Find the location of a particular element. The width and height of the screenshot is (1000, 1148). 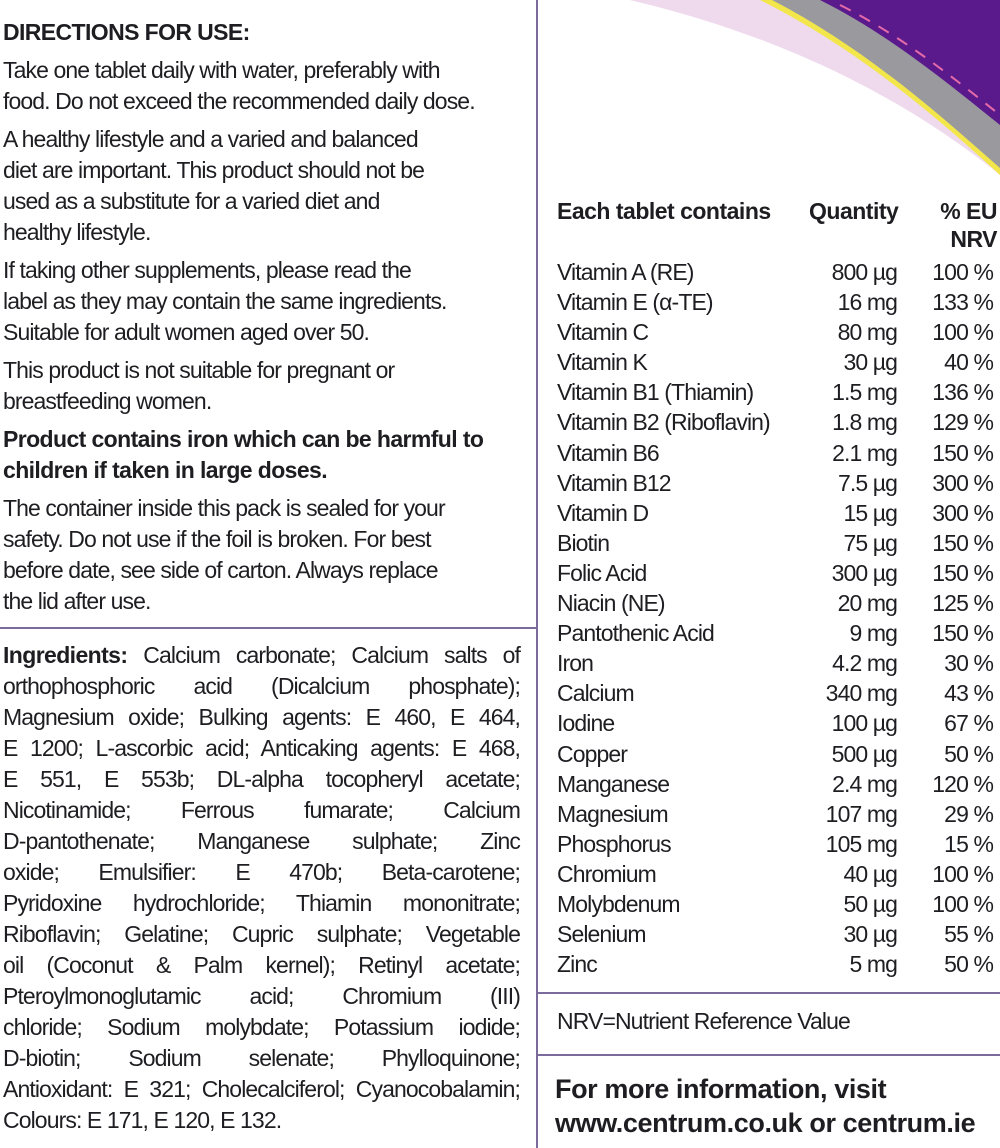

table-row: Molybdenum 50 µg 100 % is located at coordinates (777, 904).